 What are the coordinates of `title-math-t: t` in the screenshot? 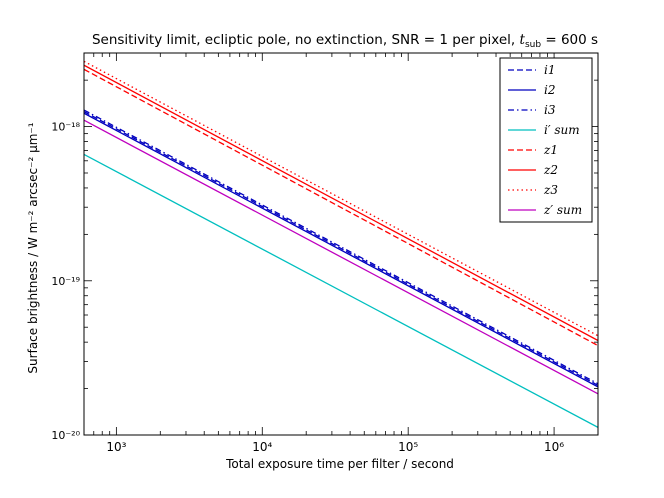 It's located at (523, 40).